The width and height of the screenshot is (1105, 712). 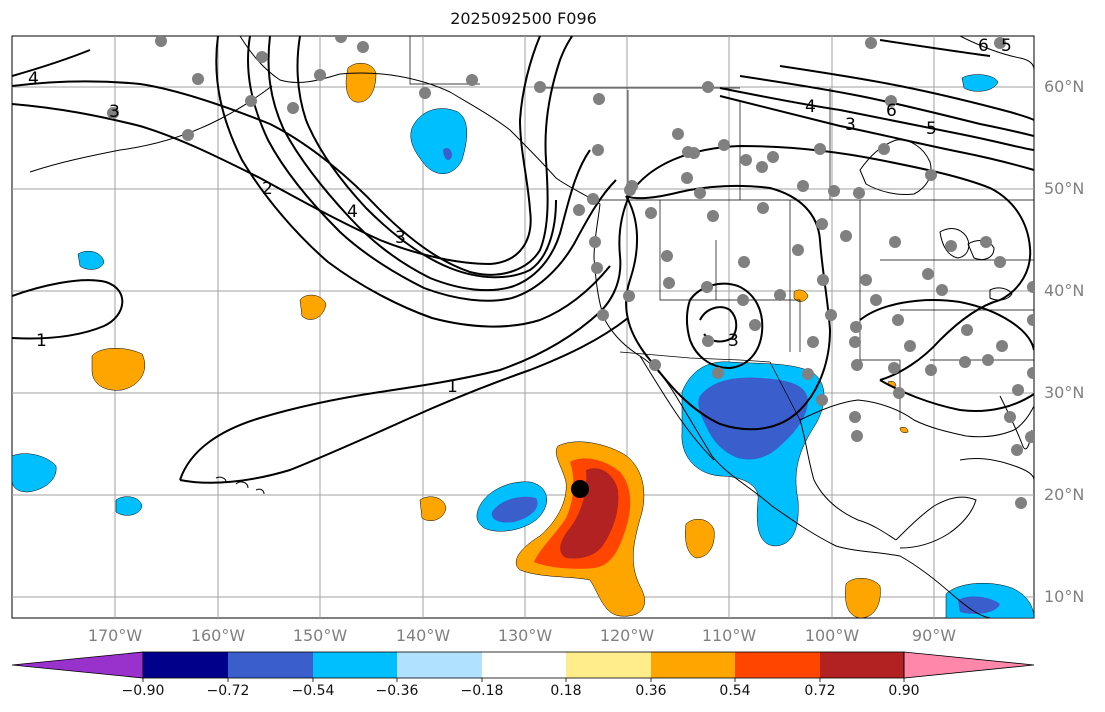 What do you see at coordinates (523, 18) in the screenshot?
I see `map-title: 2025092500 F096` at bounding box center [523, 18].